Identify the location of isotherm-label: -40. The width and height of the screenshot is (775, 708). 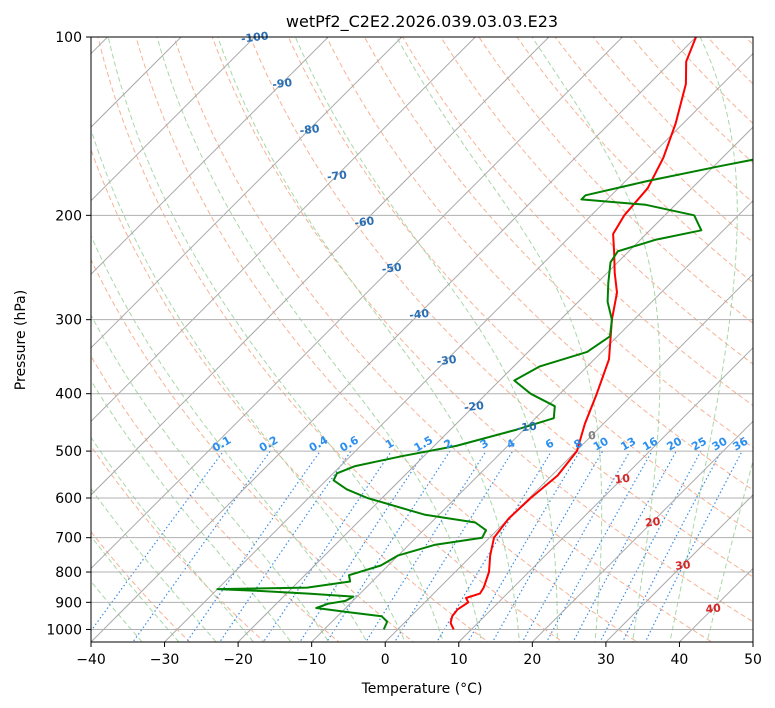
(420, 314).